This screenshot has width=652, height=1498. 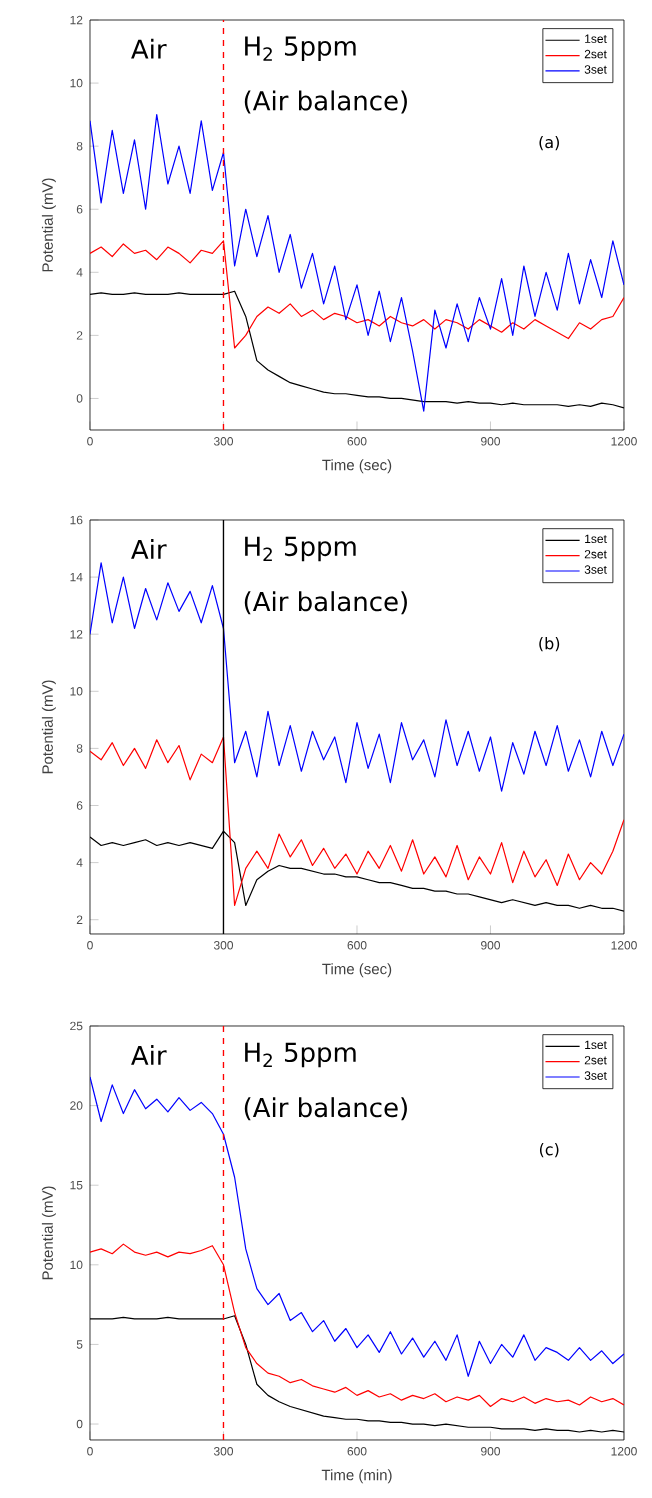 I want to click on annotation: (b), so click(x=549, y=644).